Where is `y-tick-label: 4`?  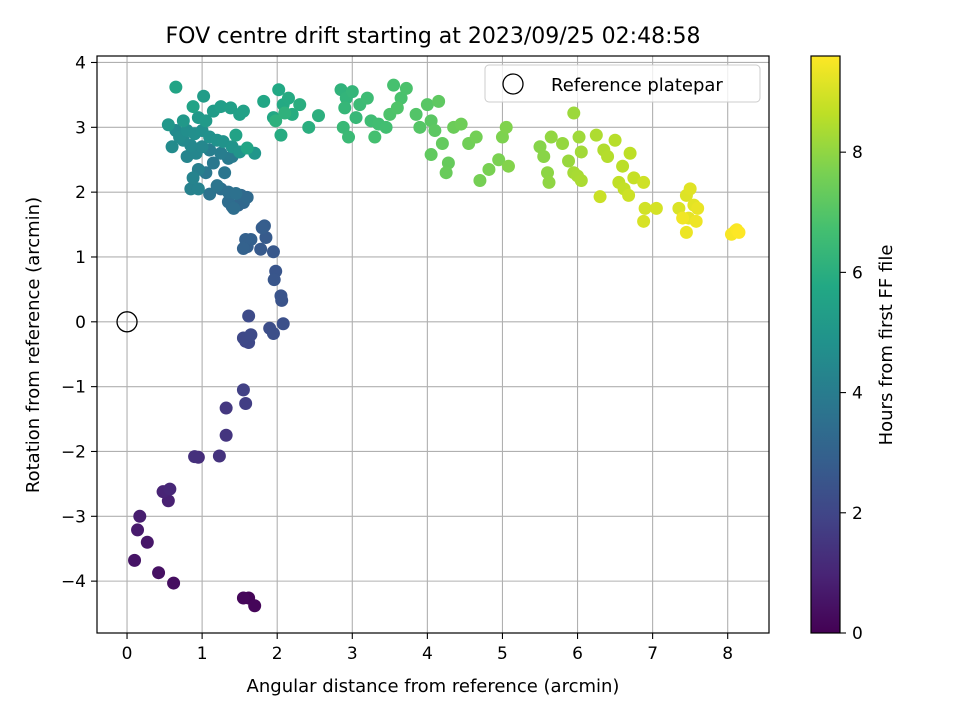 y-tick-label: 4 is located at coordinates (80, 63).